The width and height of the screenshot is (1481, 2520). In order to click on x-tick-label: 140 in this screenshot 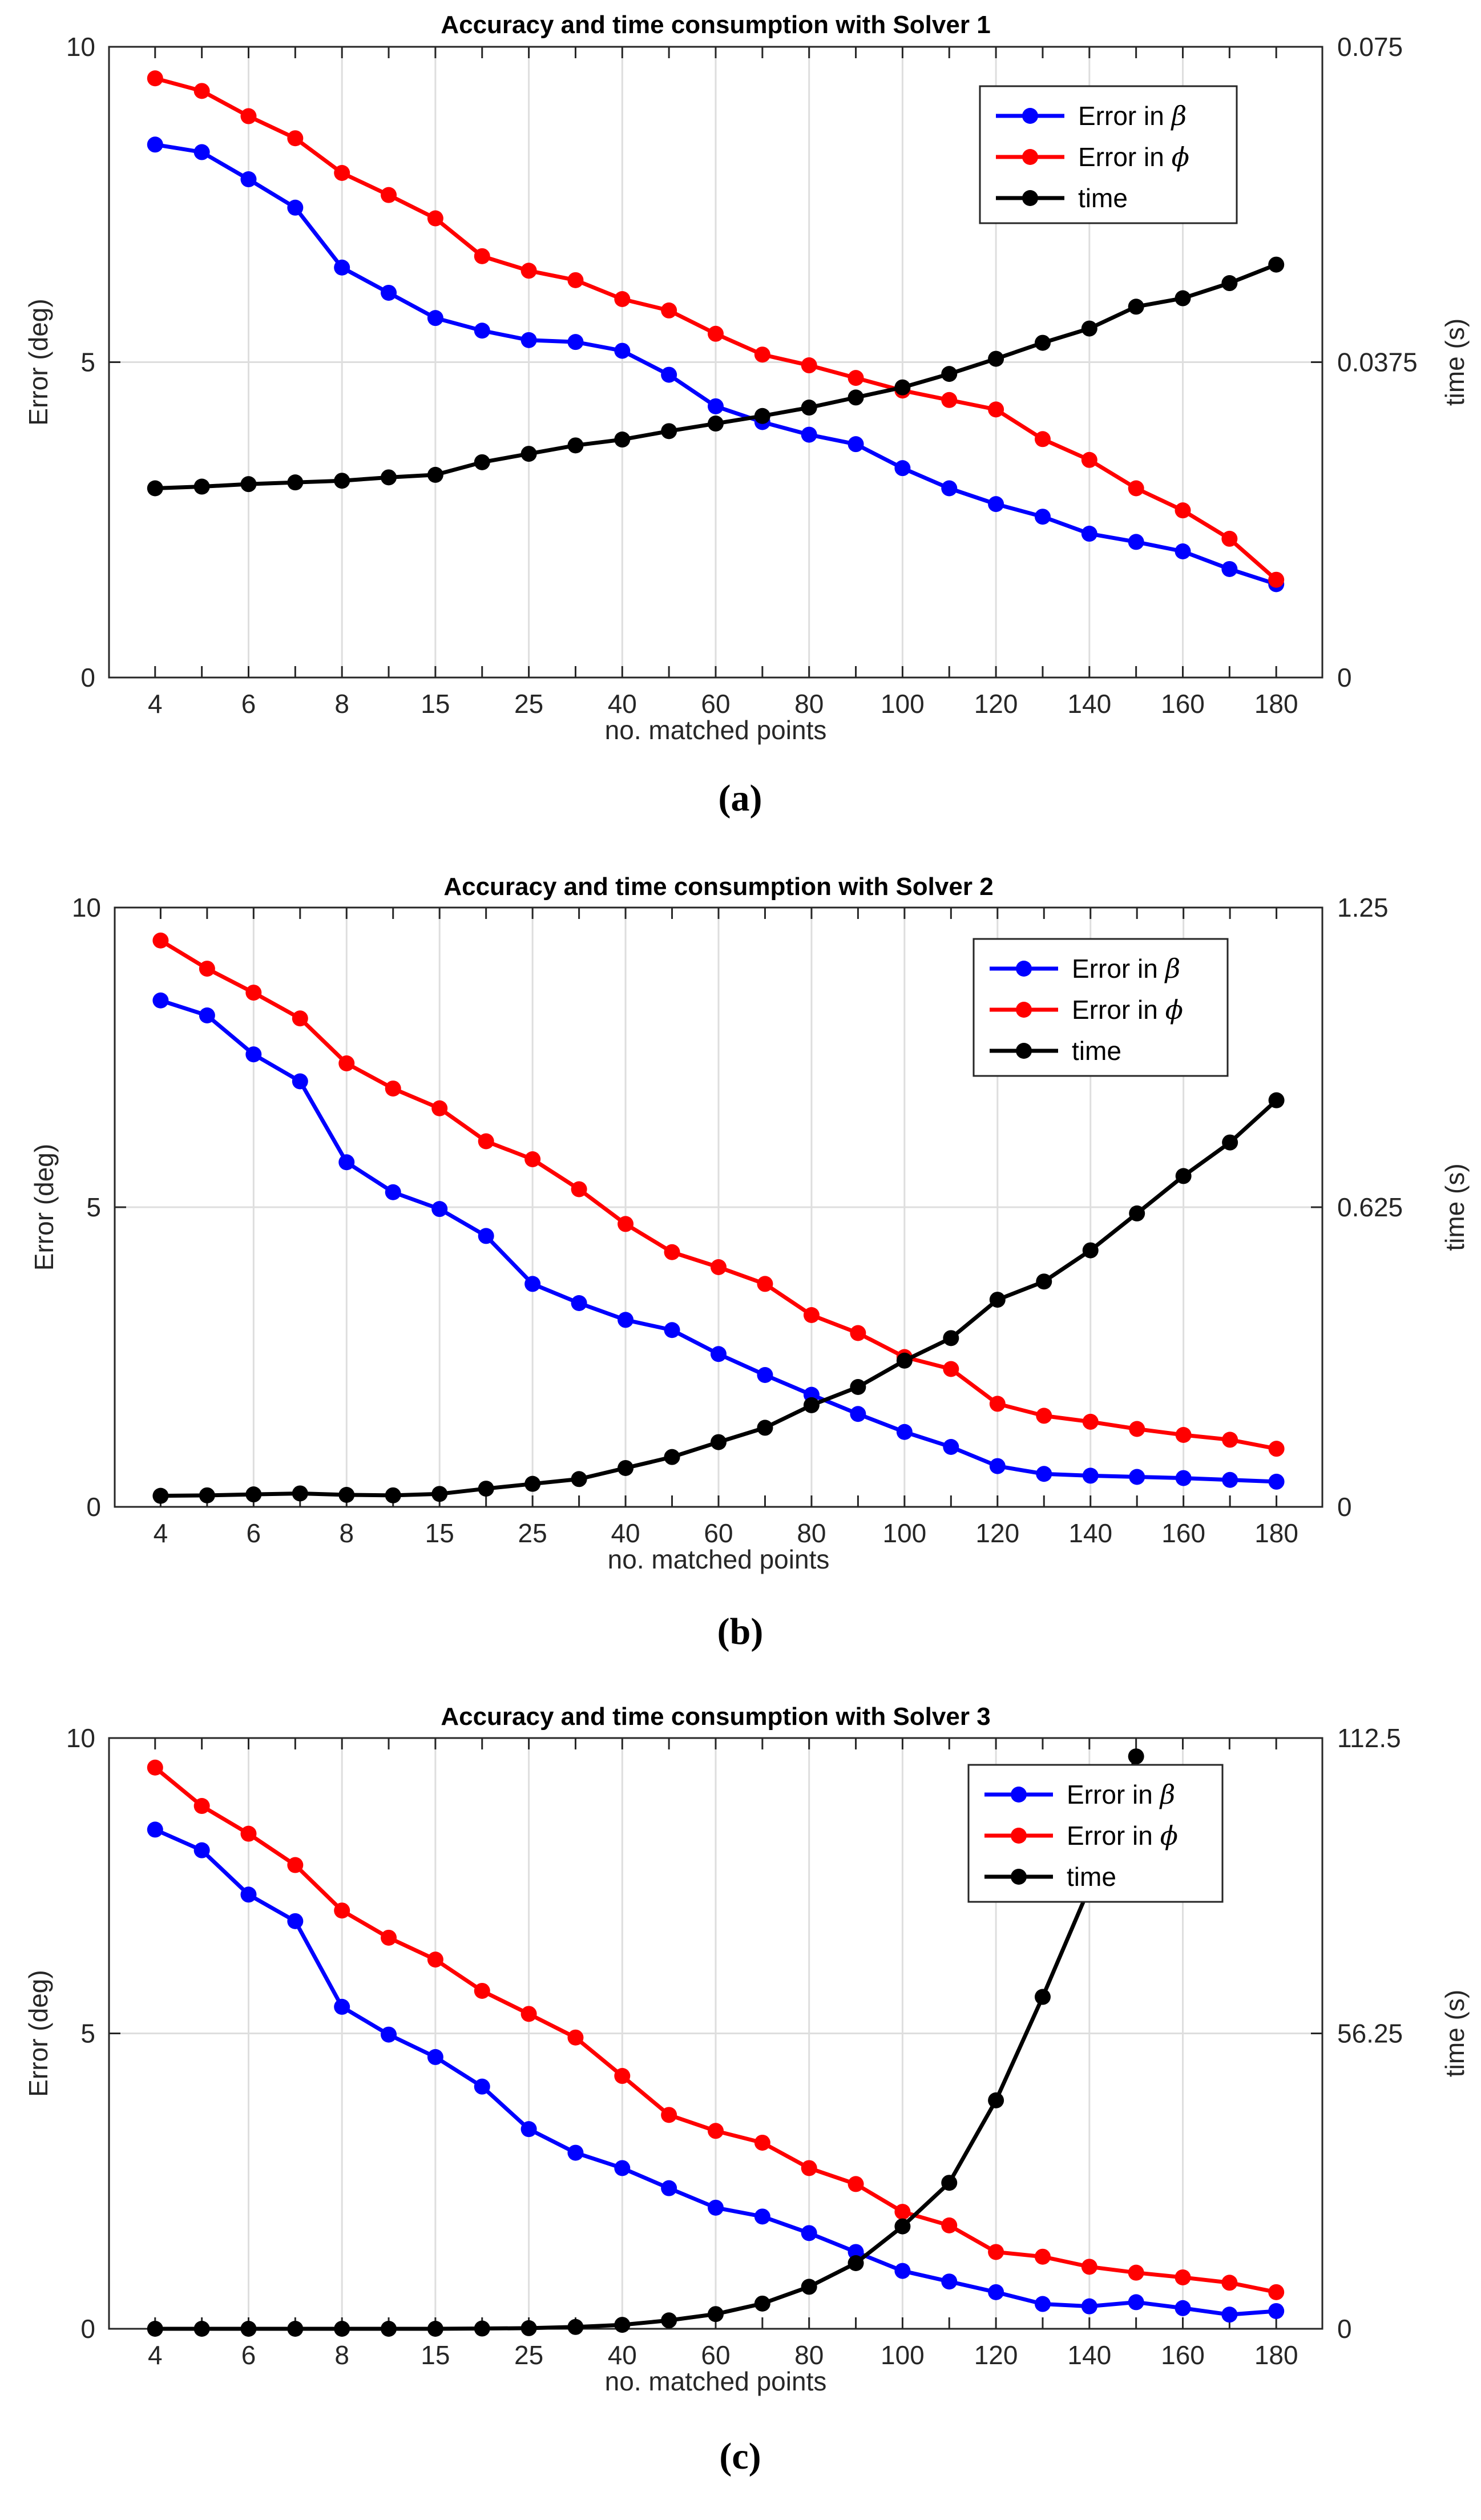, I will do `click(1089, 704)`.